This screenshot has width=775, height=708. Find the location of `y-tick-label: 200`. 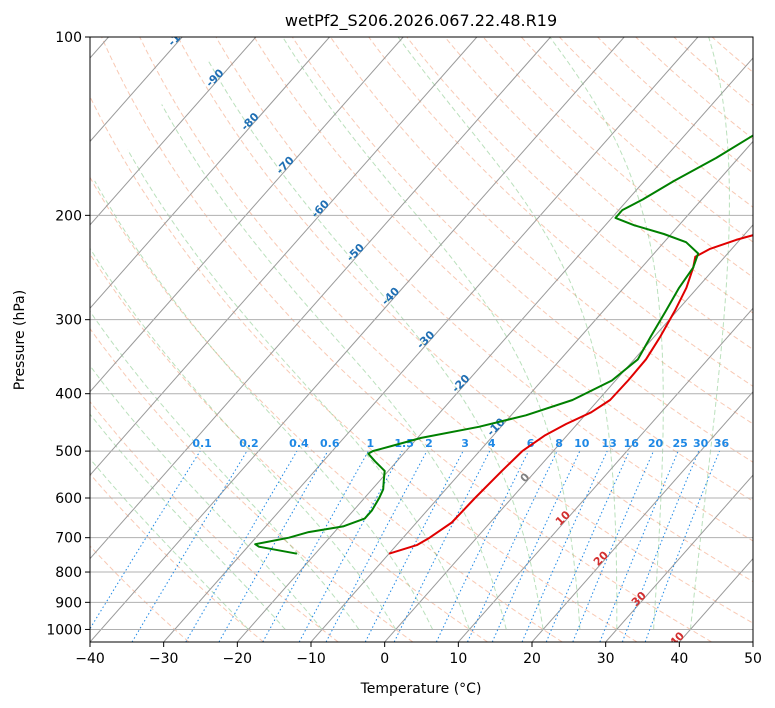

y-tick-label: 200 is located at coordinates (68, 216).